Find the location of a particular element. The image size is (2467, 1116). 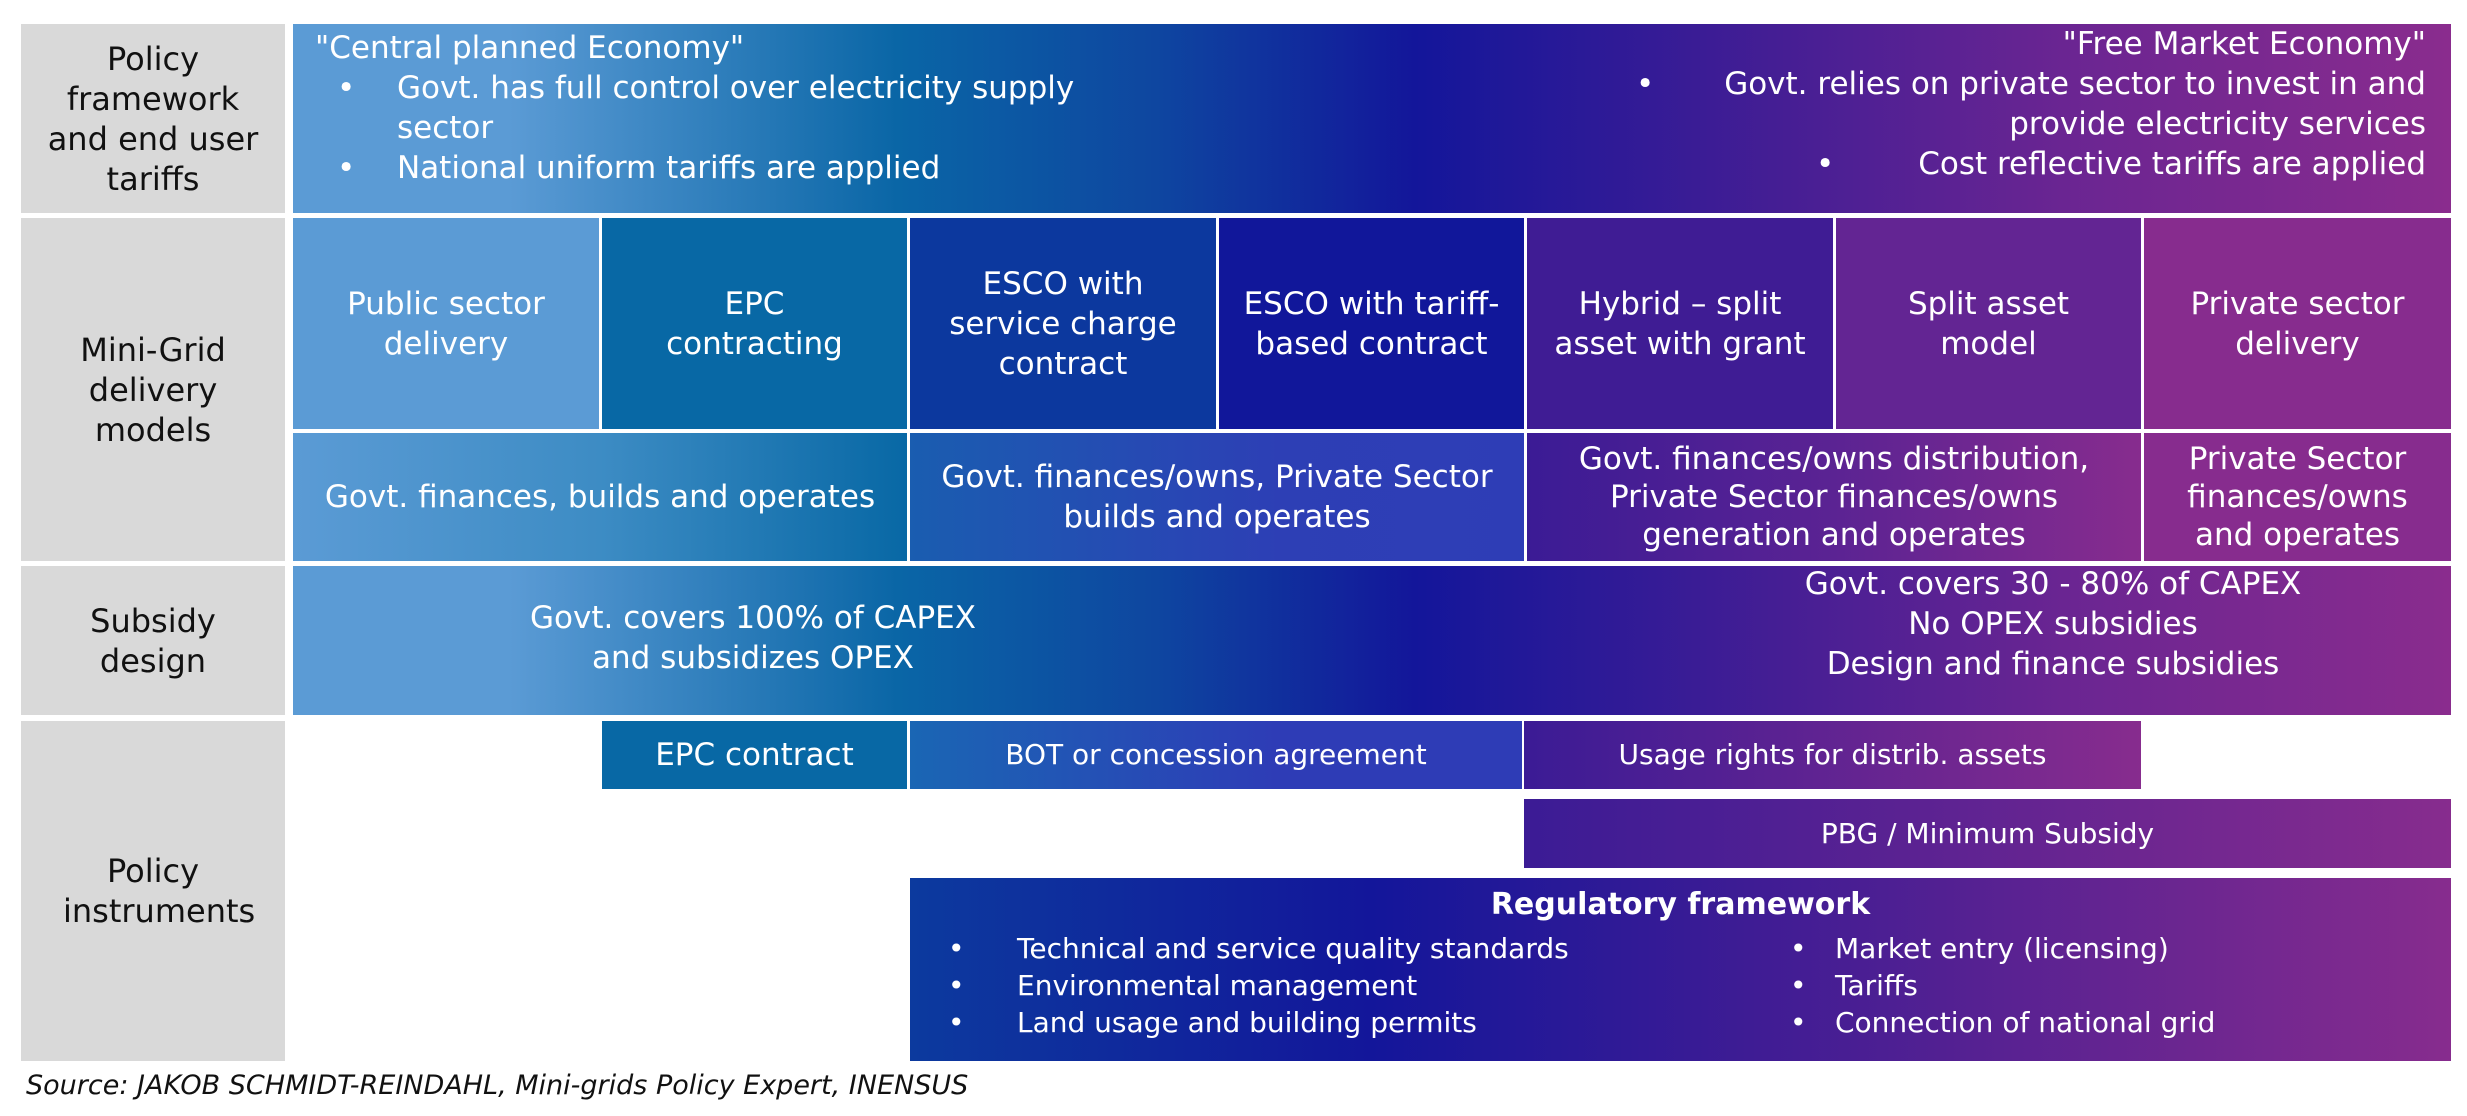

instrument-pbg: PBG / Minimum Subsidy is located at coordinates (1987, 833).